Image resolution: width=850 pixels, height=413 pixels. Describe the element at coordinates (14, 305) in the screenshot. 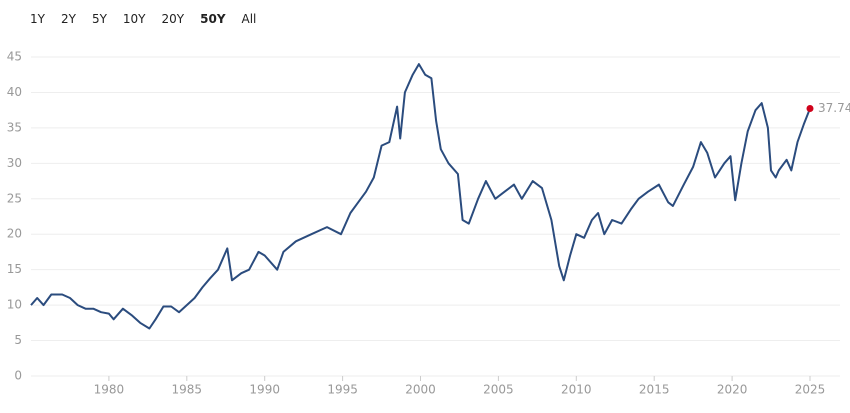

I see `y-tick-label: 10` at that location.